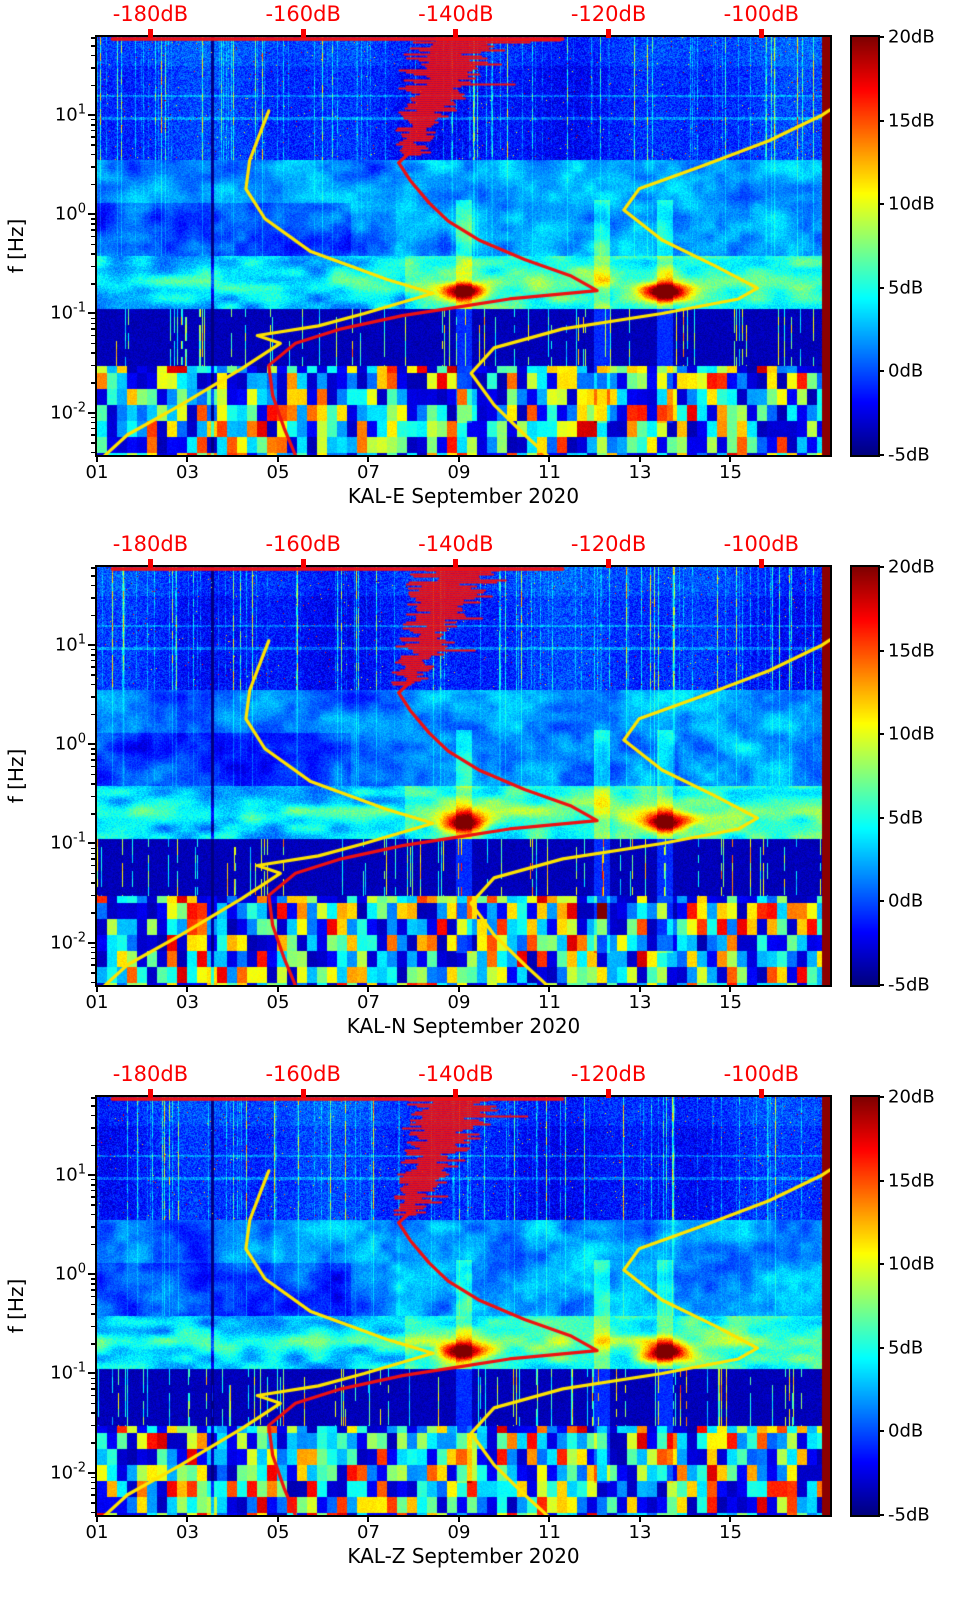  Describe the element at coordinates (865, 776) in the screenshot. I see `colorbar-frame` at that location.